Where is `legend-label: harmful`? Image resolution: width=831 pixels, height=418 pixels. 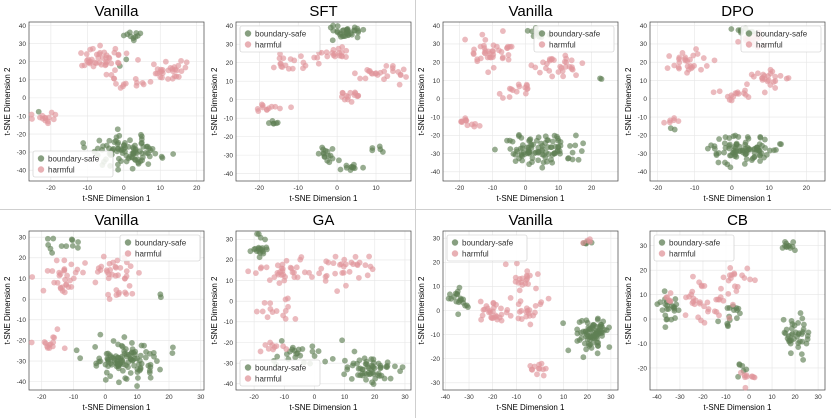 legend-label: harmful is located at coordinates (268, 45).